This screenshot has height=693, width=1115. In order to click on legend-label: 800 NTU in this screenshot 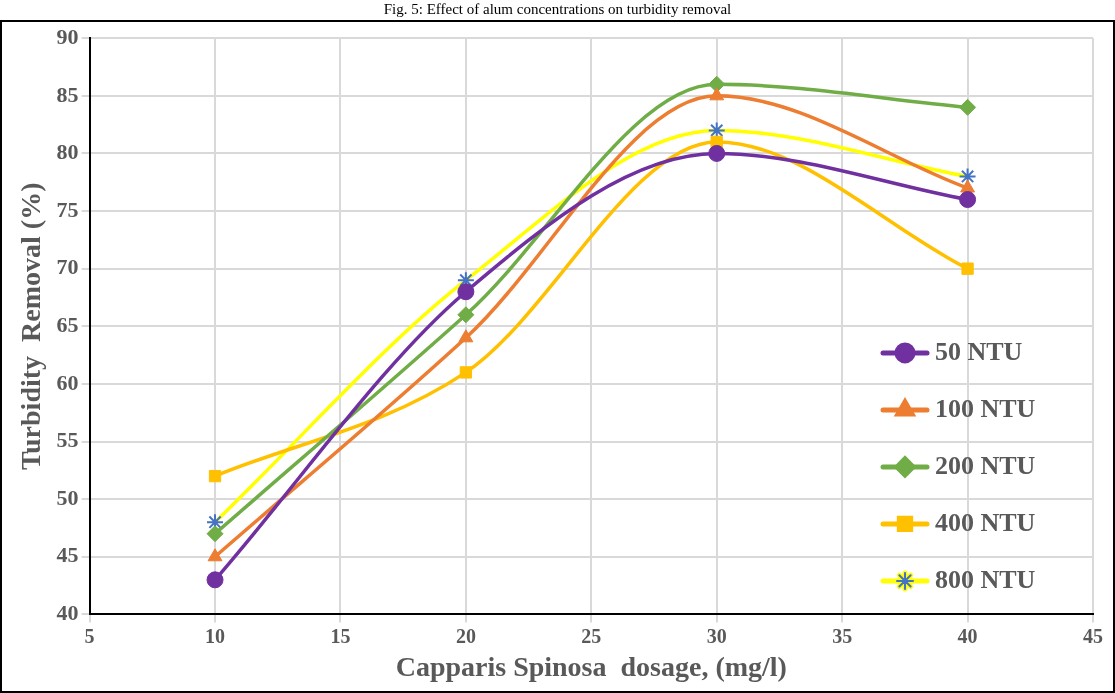, I will do `click(985, 579)`.